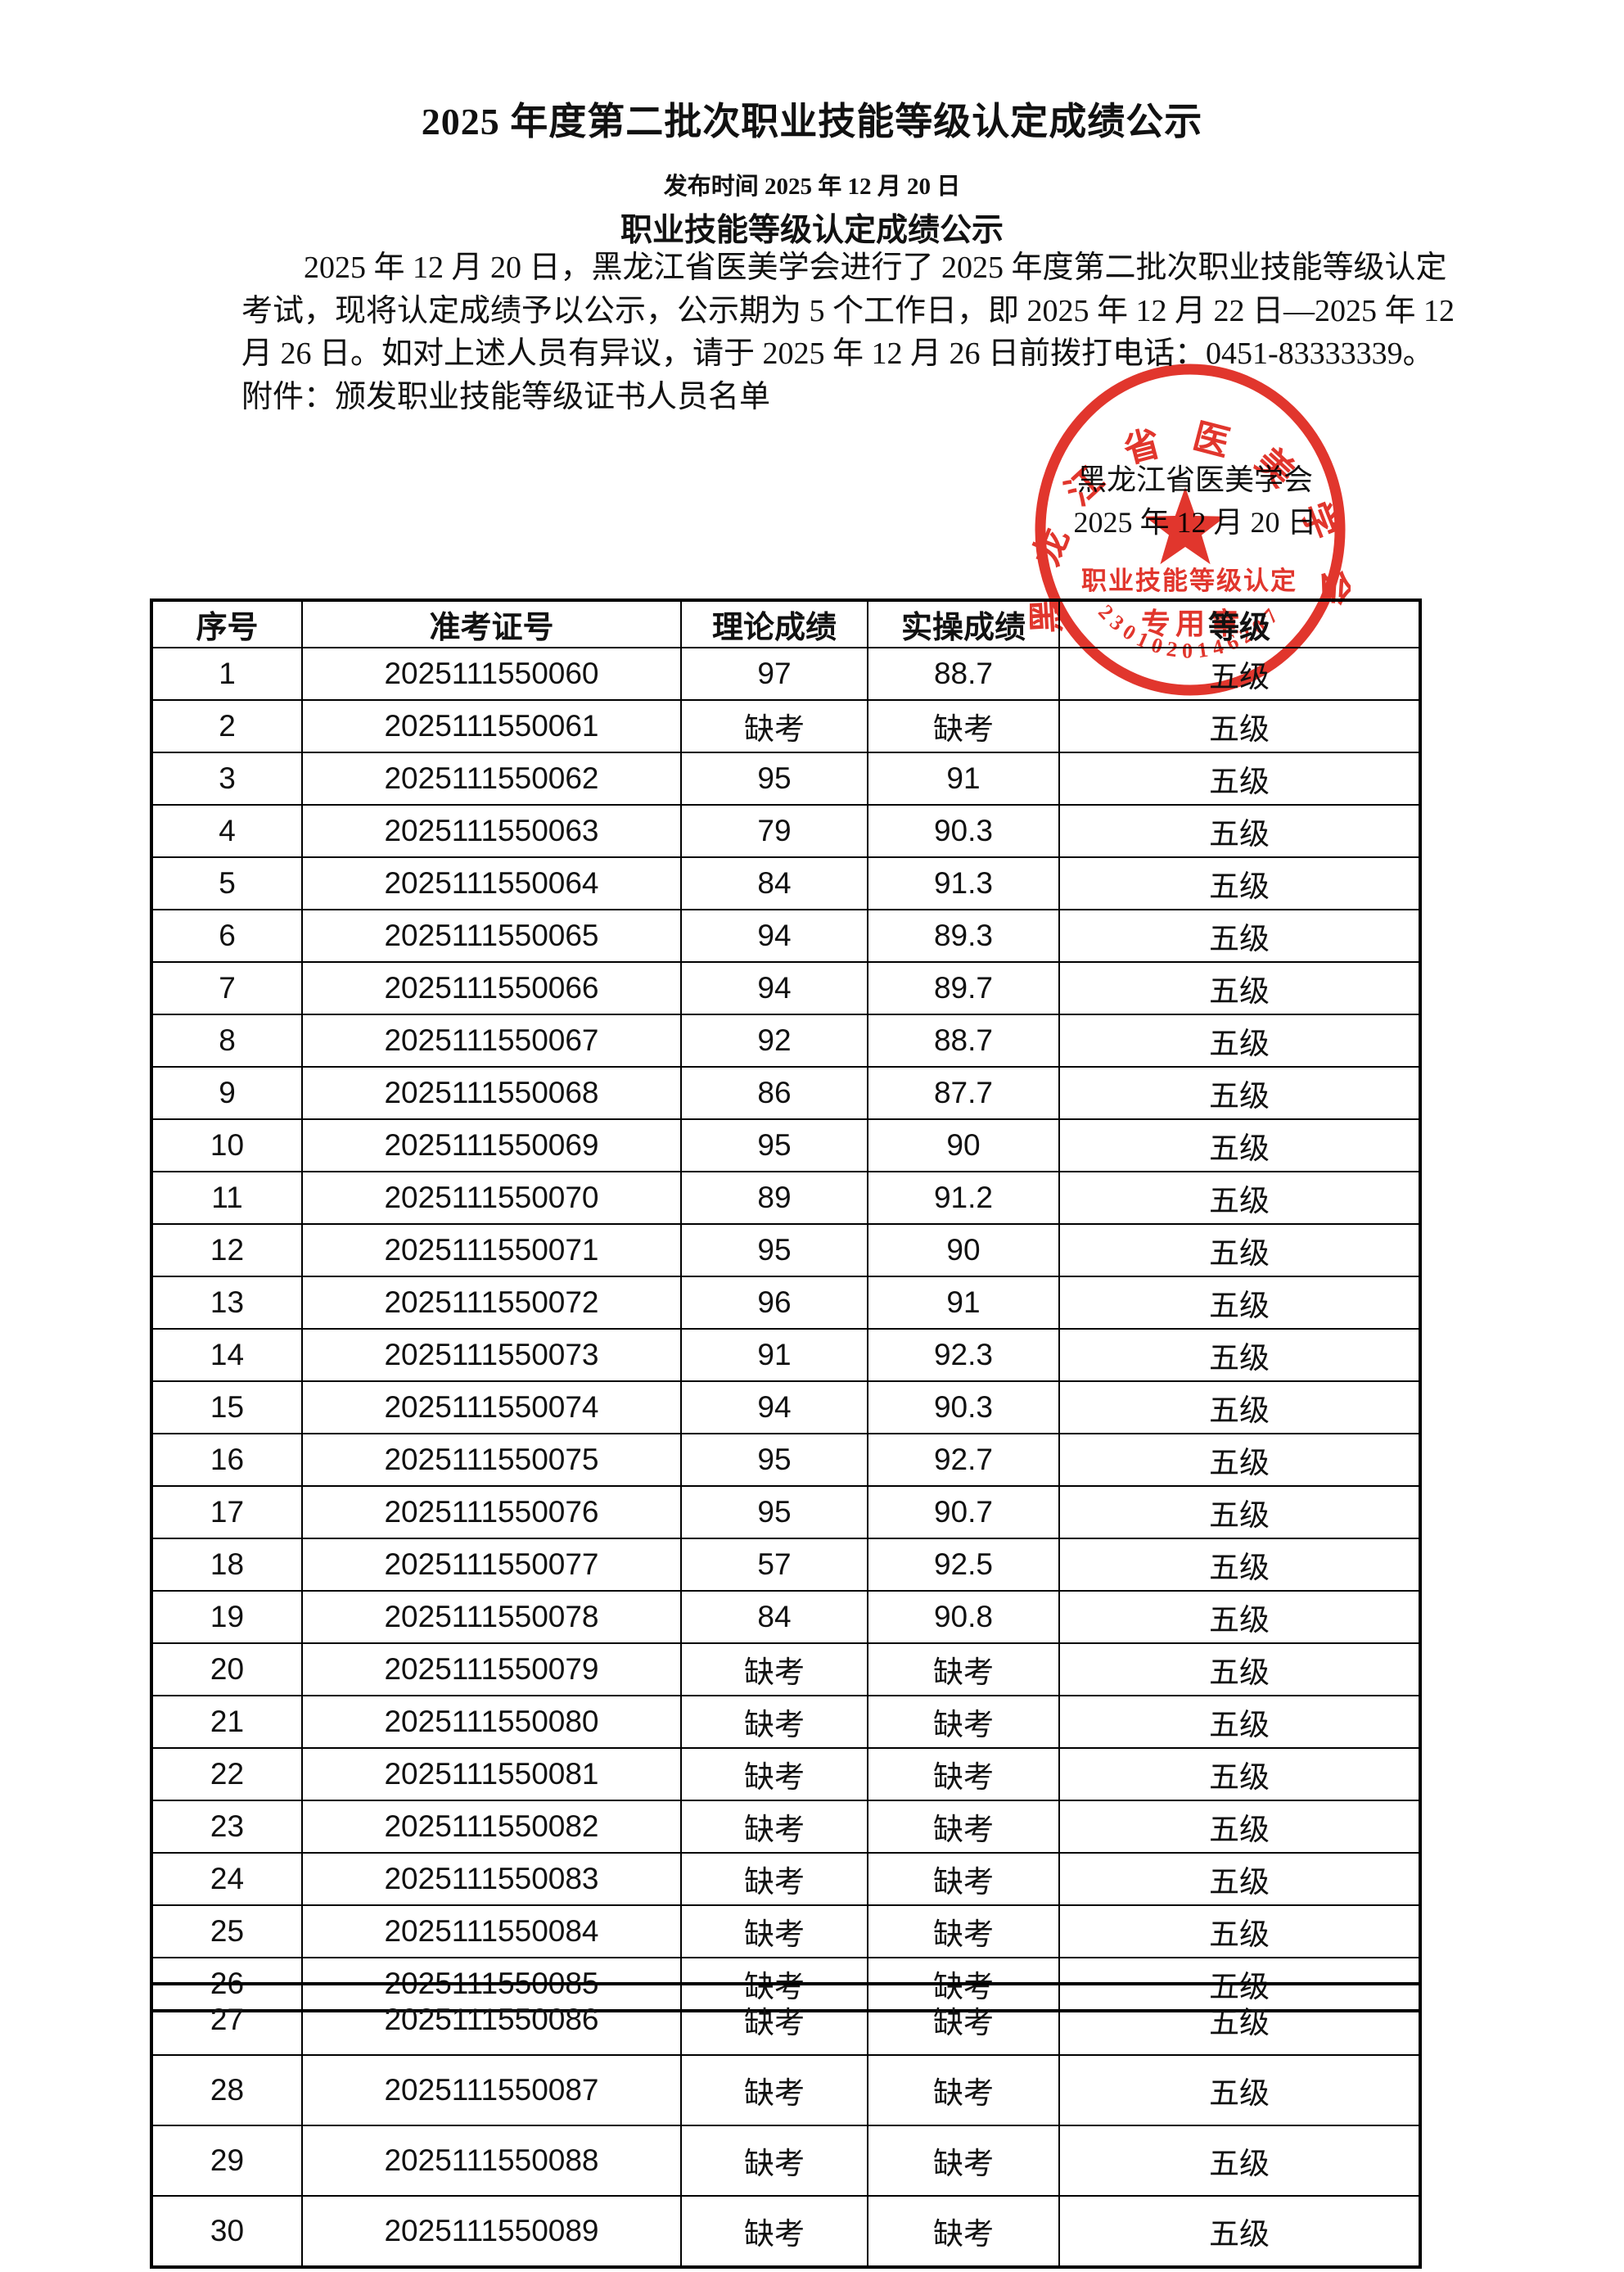 This screenshot has height=2272, width=1624. I want to click on cell-index: 2, so click(227, 726).